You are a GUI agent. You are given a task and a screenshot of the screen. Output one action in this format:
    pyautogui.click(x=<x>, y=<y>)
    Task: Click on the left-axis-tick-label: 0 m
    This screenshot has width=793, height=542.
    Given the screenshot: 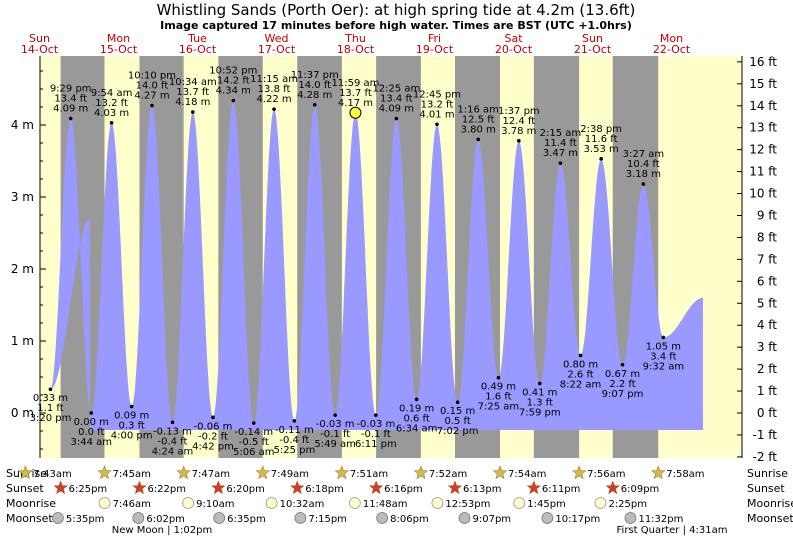 What is the action you would take?
    pyautogui.click(x=22, y=413)
    